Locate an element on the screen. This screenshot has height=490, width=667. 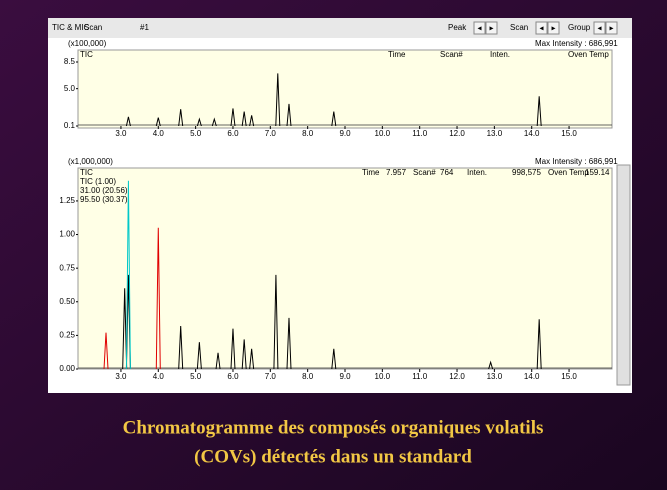
x-tick-label: 8.0 is located at coordinates (308, 376).